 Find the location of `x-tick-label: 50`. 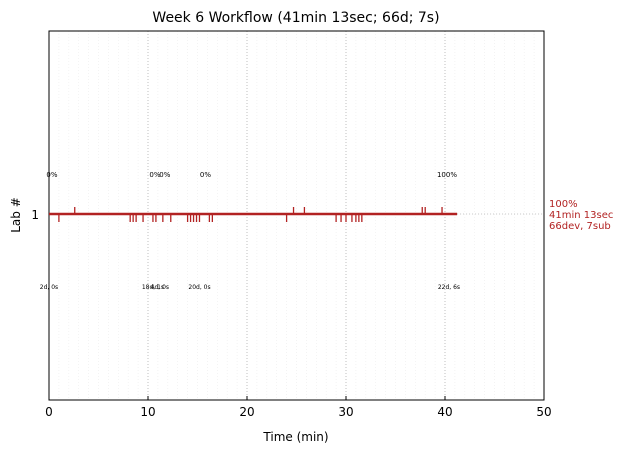

x-tick-label: 50 is located at coordinates (543, 412).